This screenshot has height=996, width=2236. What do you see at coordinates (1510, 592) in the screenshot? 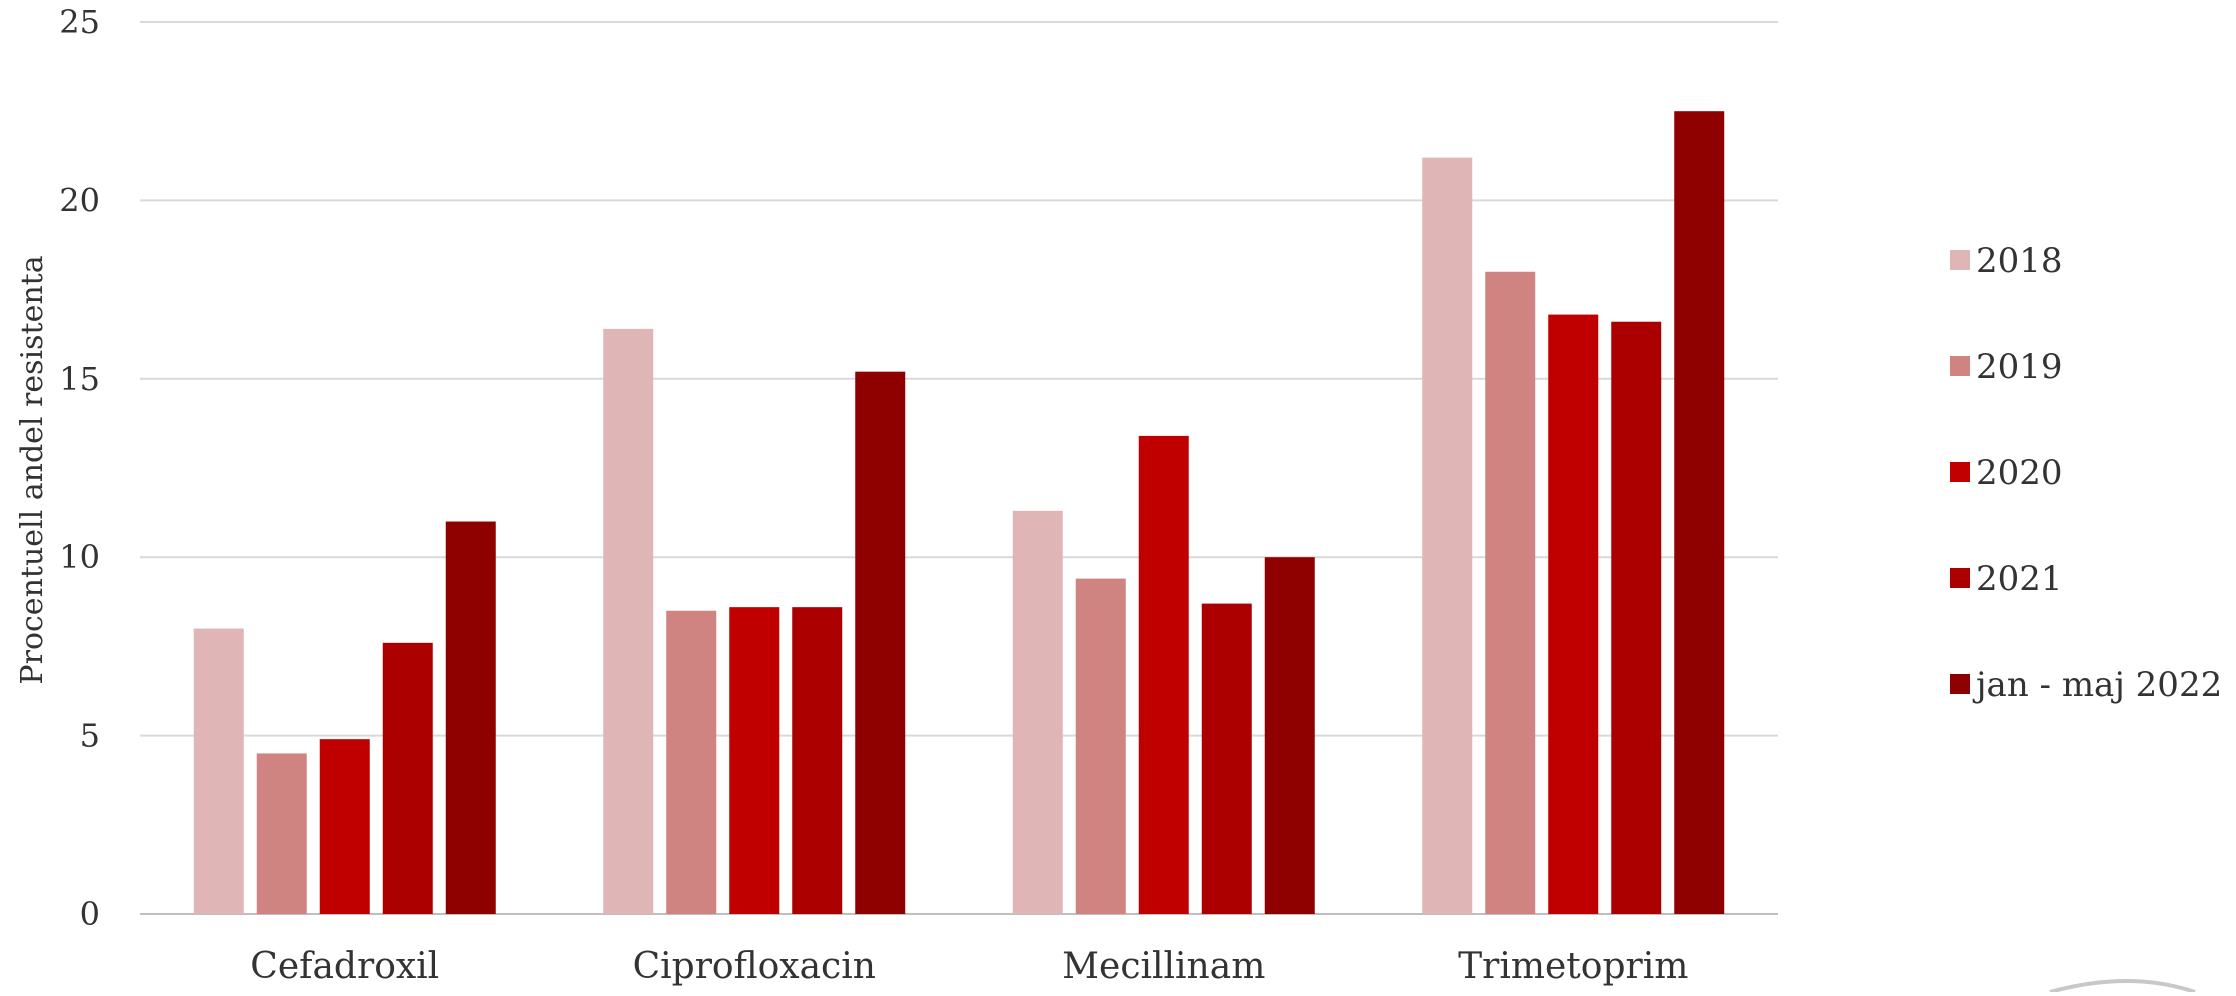
I see `bar-trimetoprim-2019` at bounding box center [1510, 592].